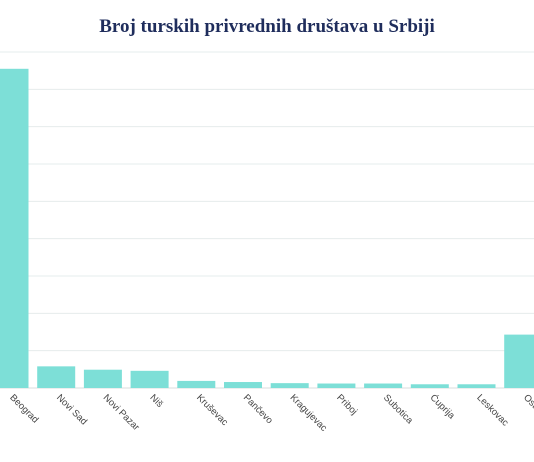 The height and width of the screenshot is (462, 534). I want to click on bar-kruševac, so click(196, 384).